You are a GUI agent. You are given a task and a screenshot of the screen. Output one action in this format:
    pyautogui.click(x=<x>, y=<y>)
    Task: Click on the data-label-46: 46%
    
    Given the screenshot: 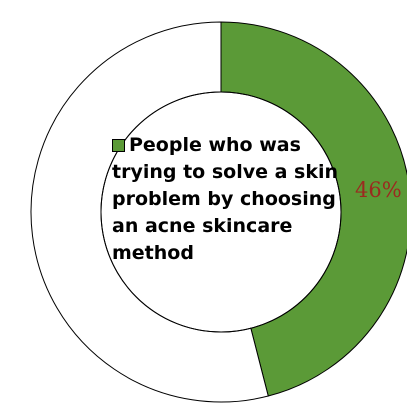 What is the action you would take?
    pyautogui.click(x=378, y=190)
    